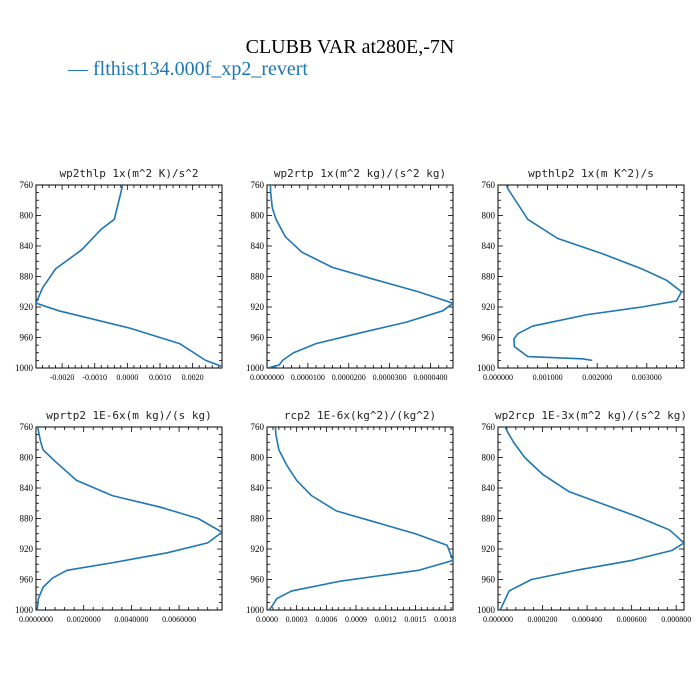 Image resolution: width=700 pixels, height=700 pixels. What do you see at coordinates (326, 619) in the screenshot?
I see `x-tick-label: 0.0006` at bounding box center [326, 619].